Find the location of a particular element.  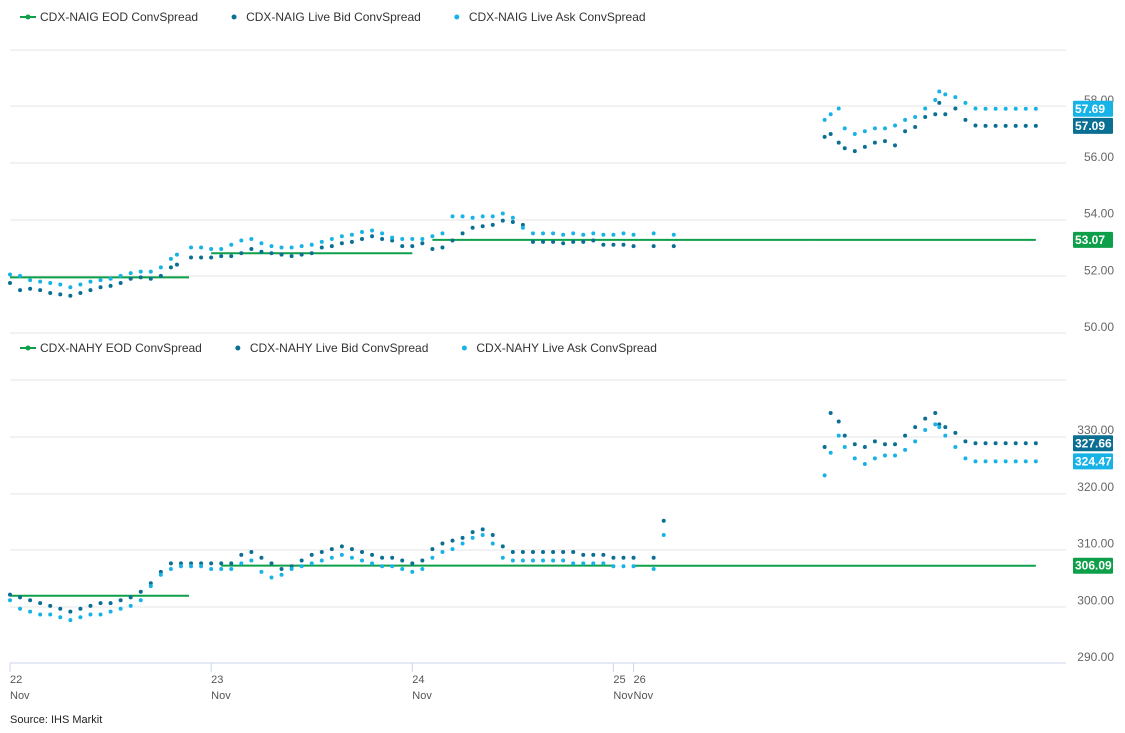

last-value-badge is located at coordinates (1093, 239).